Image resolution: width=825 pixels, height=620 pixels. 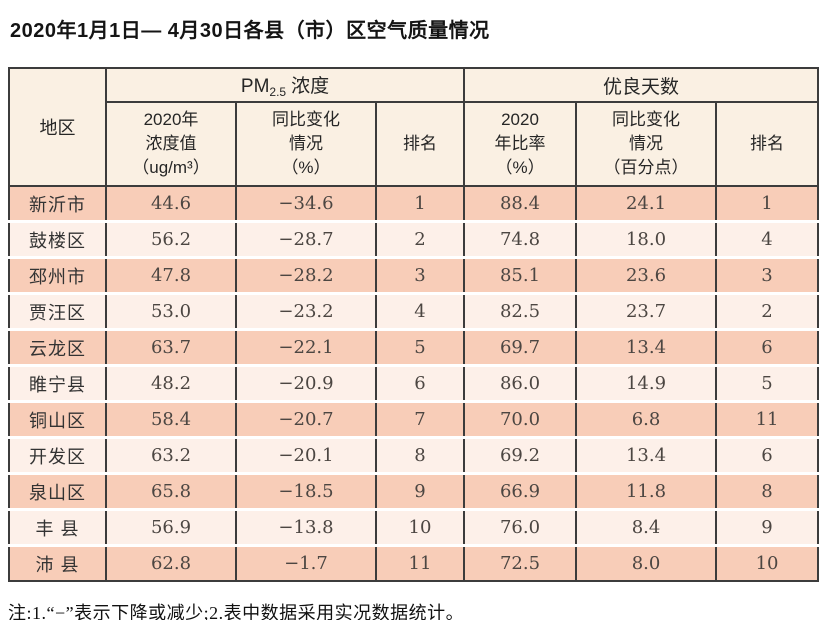 I want to click on header-region: 地区, so click(x=58, y=127).